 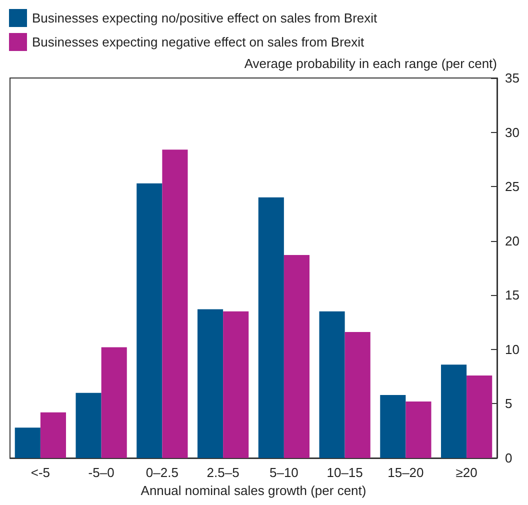 I want to click on x-tick-label: 5–10, so click(x=283, y=472).